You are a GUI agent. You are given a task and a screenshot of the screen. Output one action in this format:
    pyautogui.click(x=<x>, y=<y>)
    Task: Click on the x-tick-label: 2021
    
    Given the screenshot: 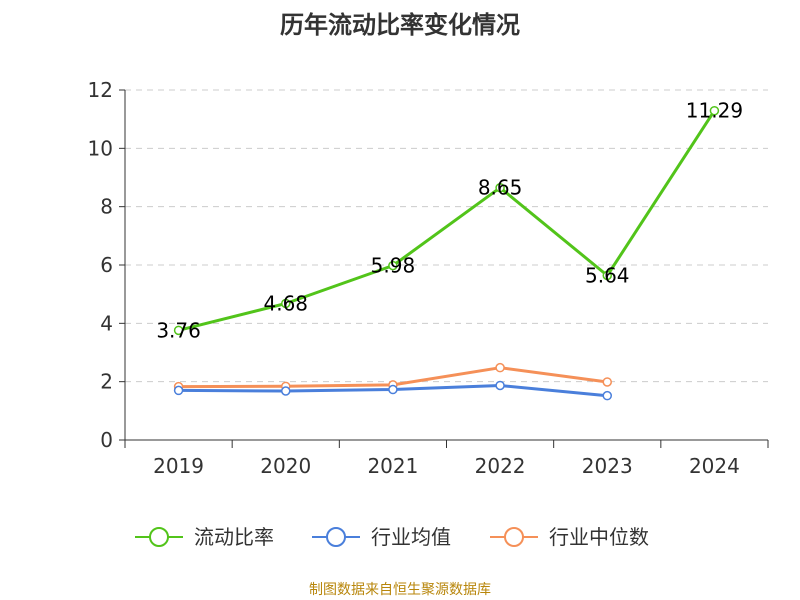 What is the action you would take?
    pyautogui.click(x=392, y=466)
    